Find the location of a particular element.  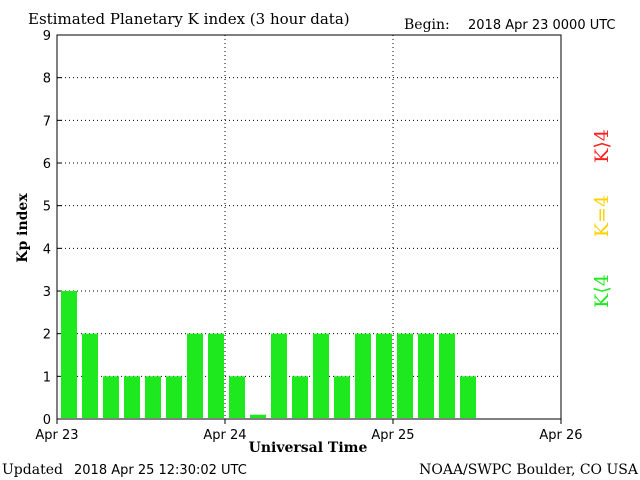

x-tick-label: Apr 24 is located at coordinates (224, 435).